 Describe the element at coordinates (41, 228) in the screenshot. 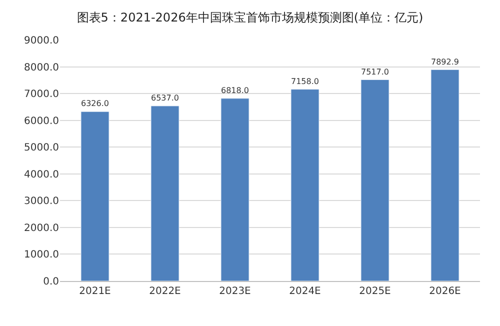

I see `y-tick-label: 2000.0` at that location.